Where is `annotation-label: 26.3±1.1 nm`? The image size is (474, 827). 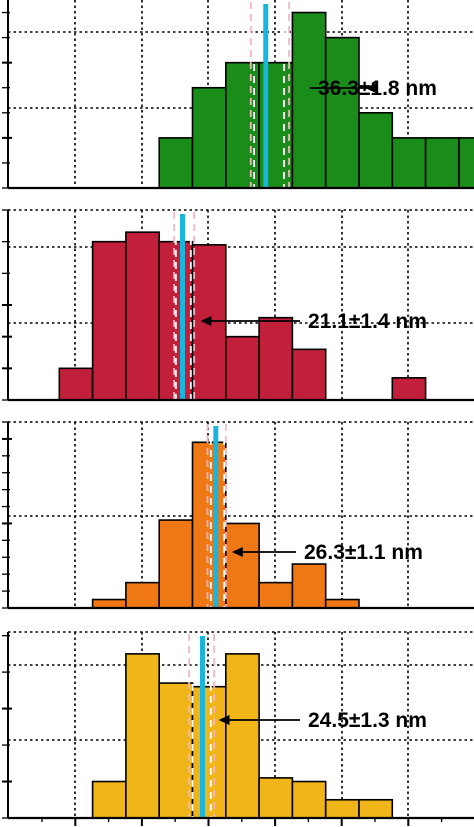 annotation-label: 26.3±1.1 nm is located at coordinates (363, 552).